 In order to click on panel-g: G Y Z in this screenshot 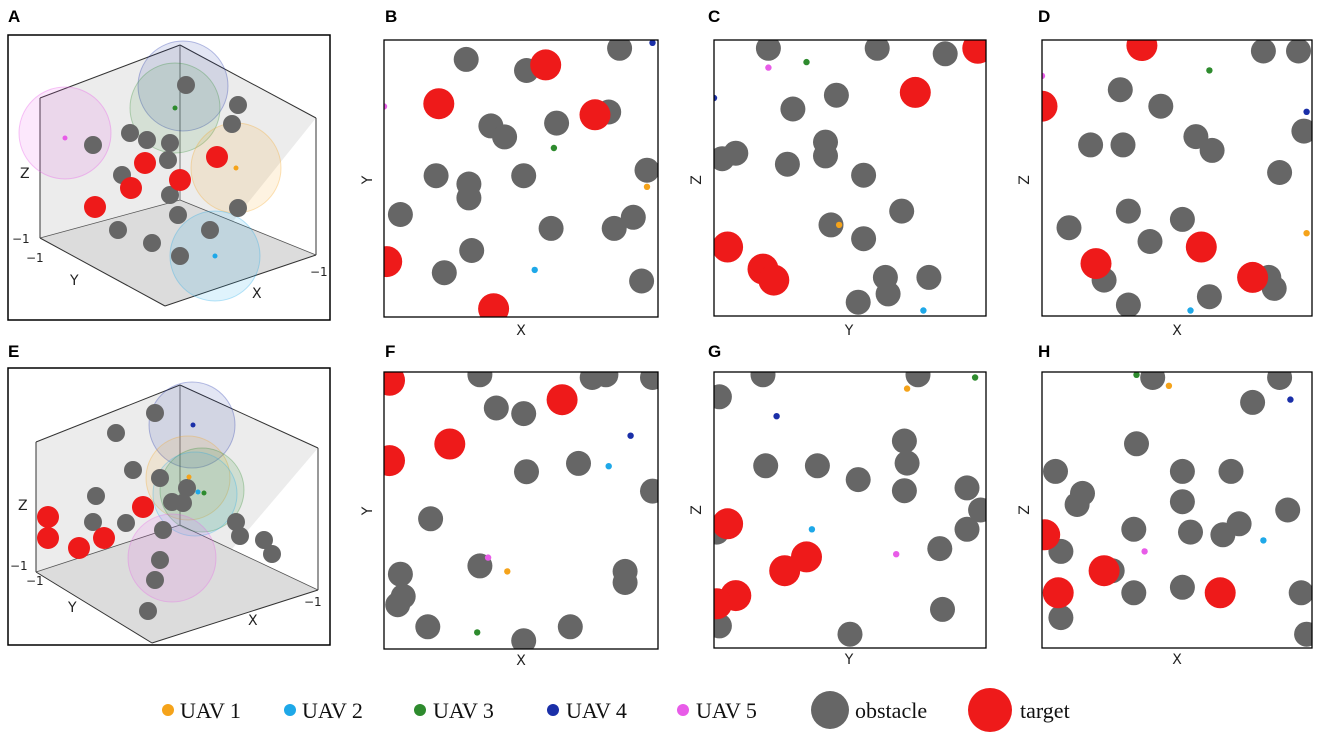, I will do `click(838, 505)`.